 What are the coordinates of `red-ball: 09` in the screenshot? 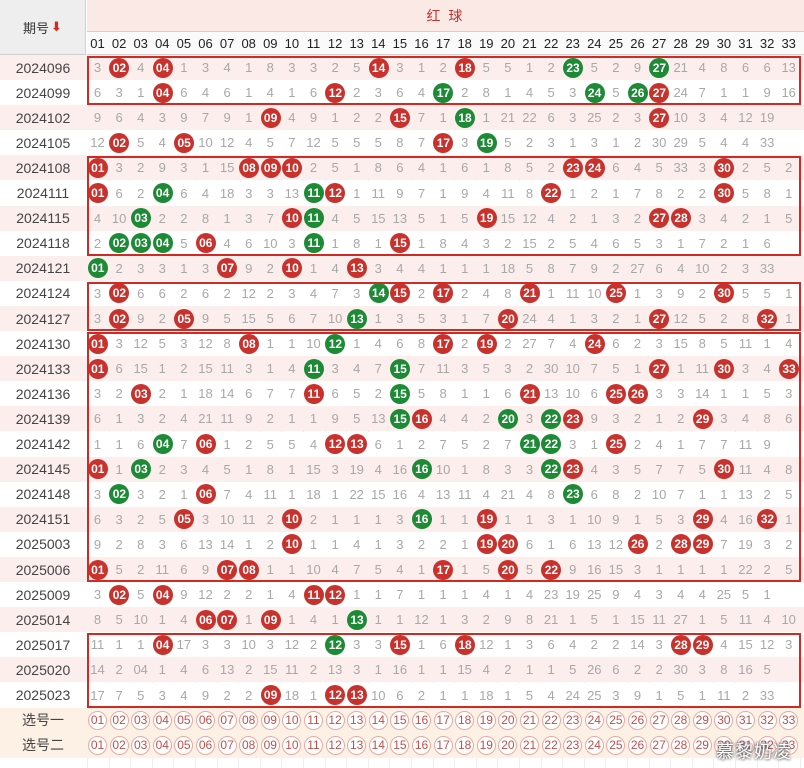 It's located at (270, 117).